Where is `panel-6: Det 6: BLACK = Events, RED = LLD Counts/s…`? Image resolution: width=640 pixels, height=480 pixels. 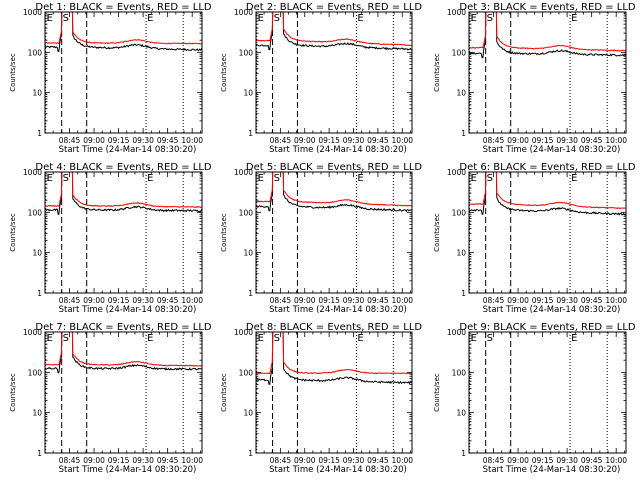
panel-6: Det 6: BLACK = Events, RED = LLD Counts/s… is located at coordinates (534, 238).